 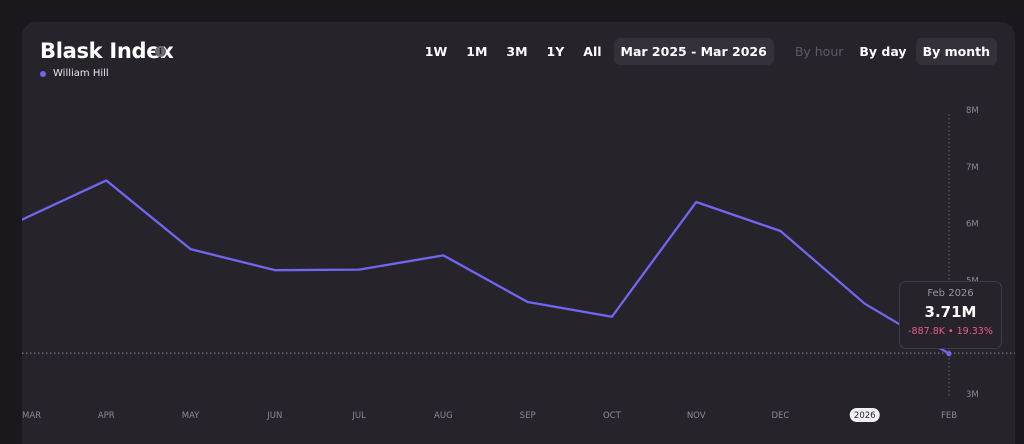 I want to click on y-tick-label: 6M, so click(x=972, y=225).